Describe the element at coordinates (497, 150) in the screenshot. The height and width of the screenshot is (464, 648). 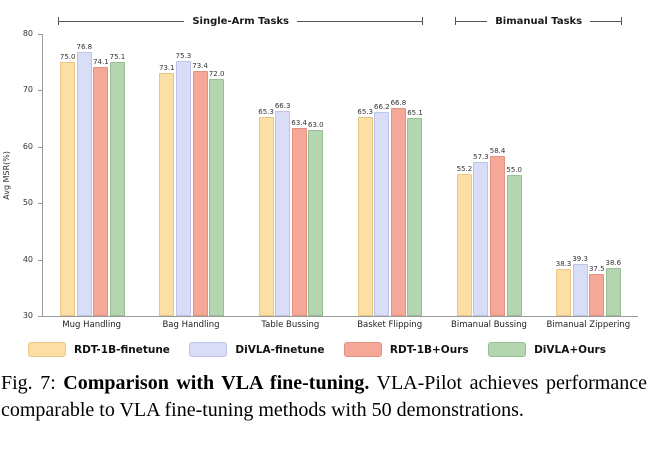
I see `bar-value-label: 58.4` at that location.